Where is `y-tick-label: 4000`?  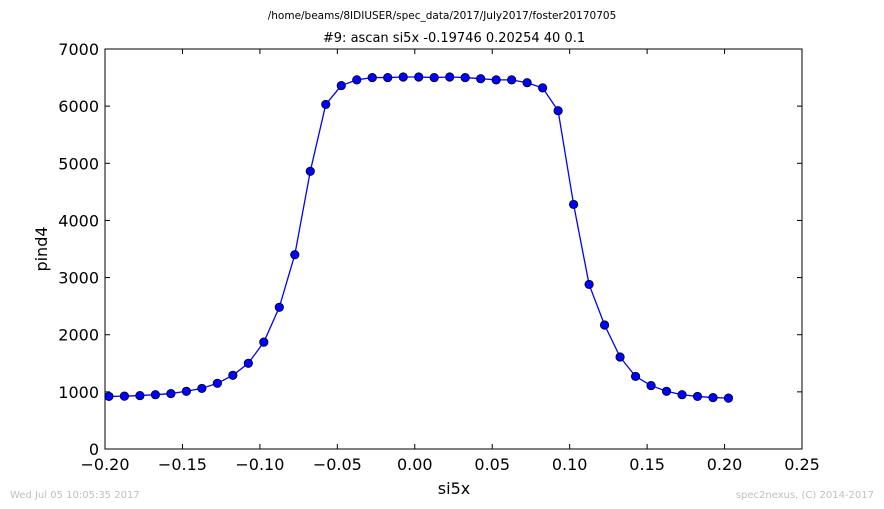
y-tick-label: 4000 is located at coordinates (78, 220).